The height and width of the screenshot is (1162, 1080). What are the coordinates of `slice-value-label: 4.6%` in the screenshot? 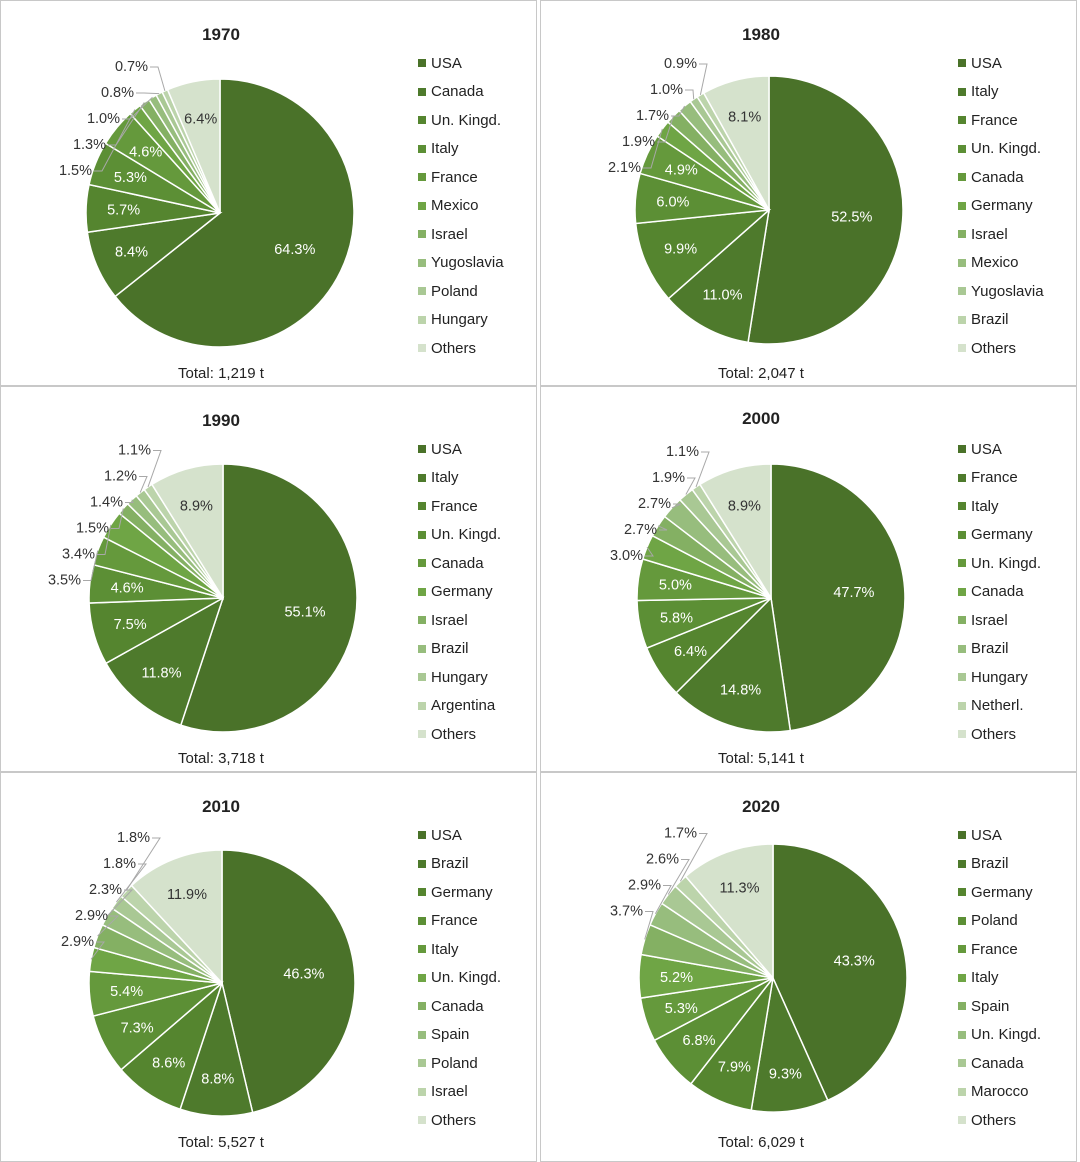 It's located at (145, 153).